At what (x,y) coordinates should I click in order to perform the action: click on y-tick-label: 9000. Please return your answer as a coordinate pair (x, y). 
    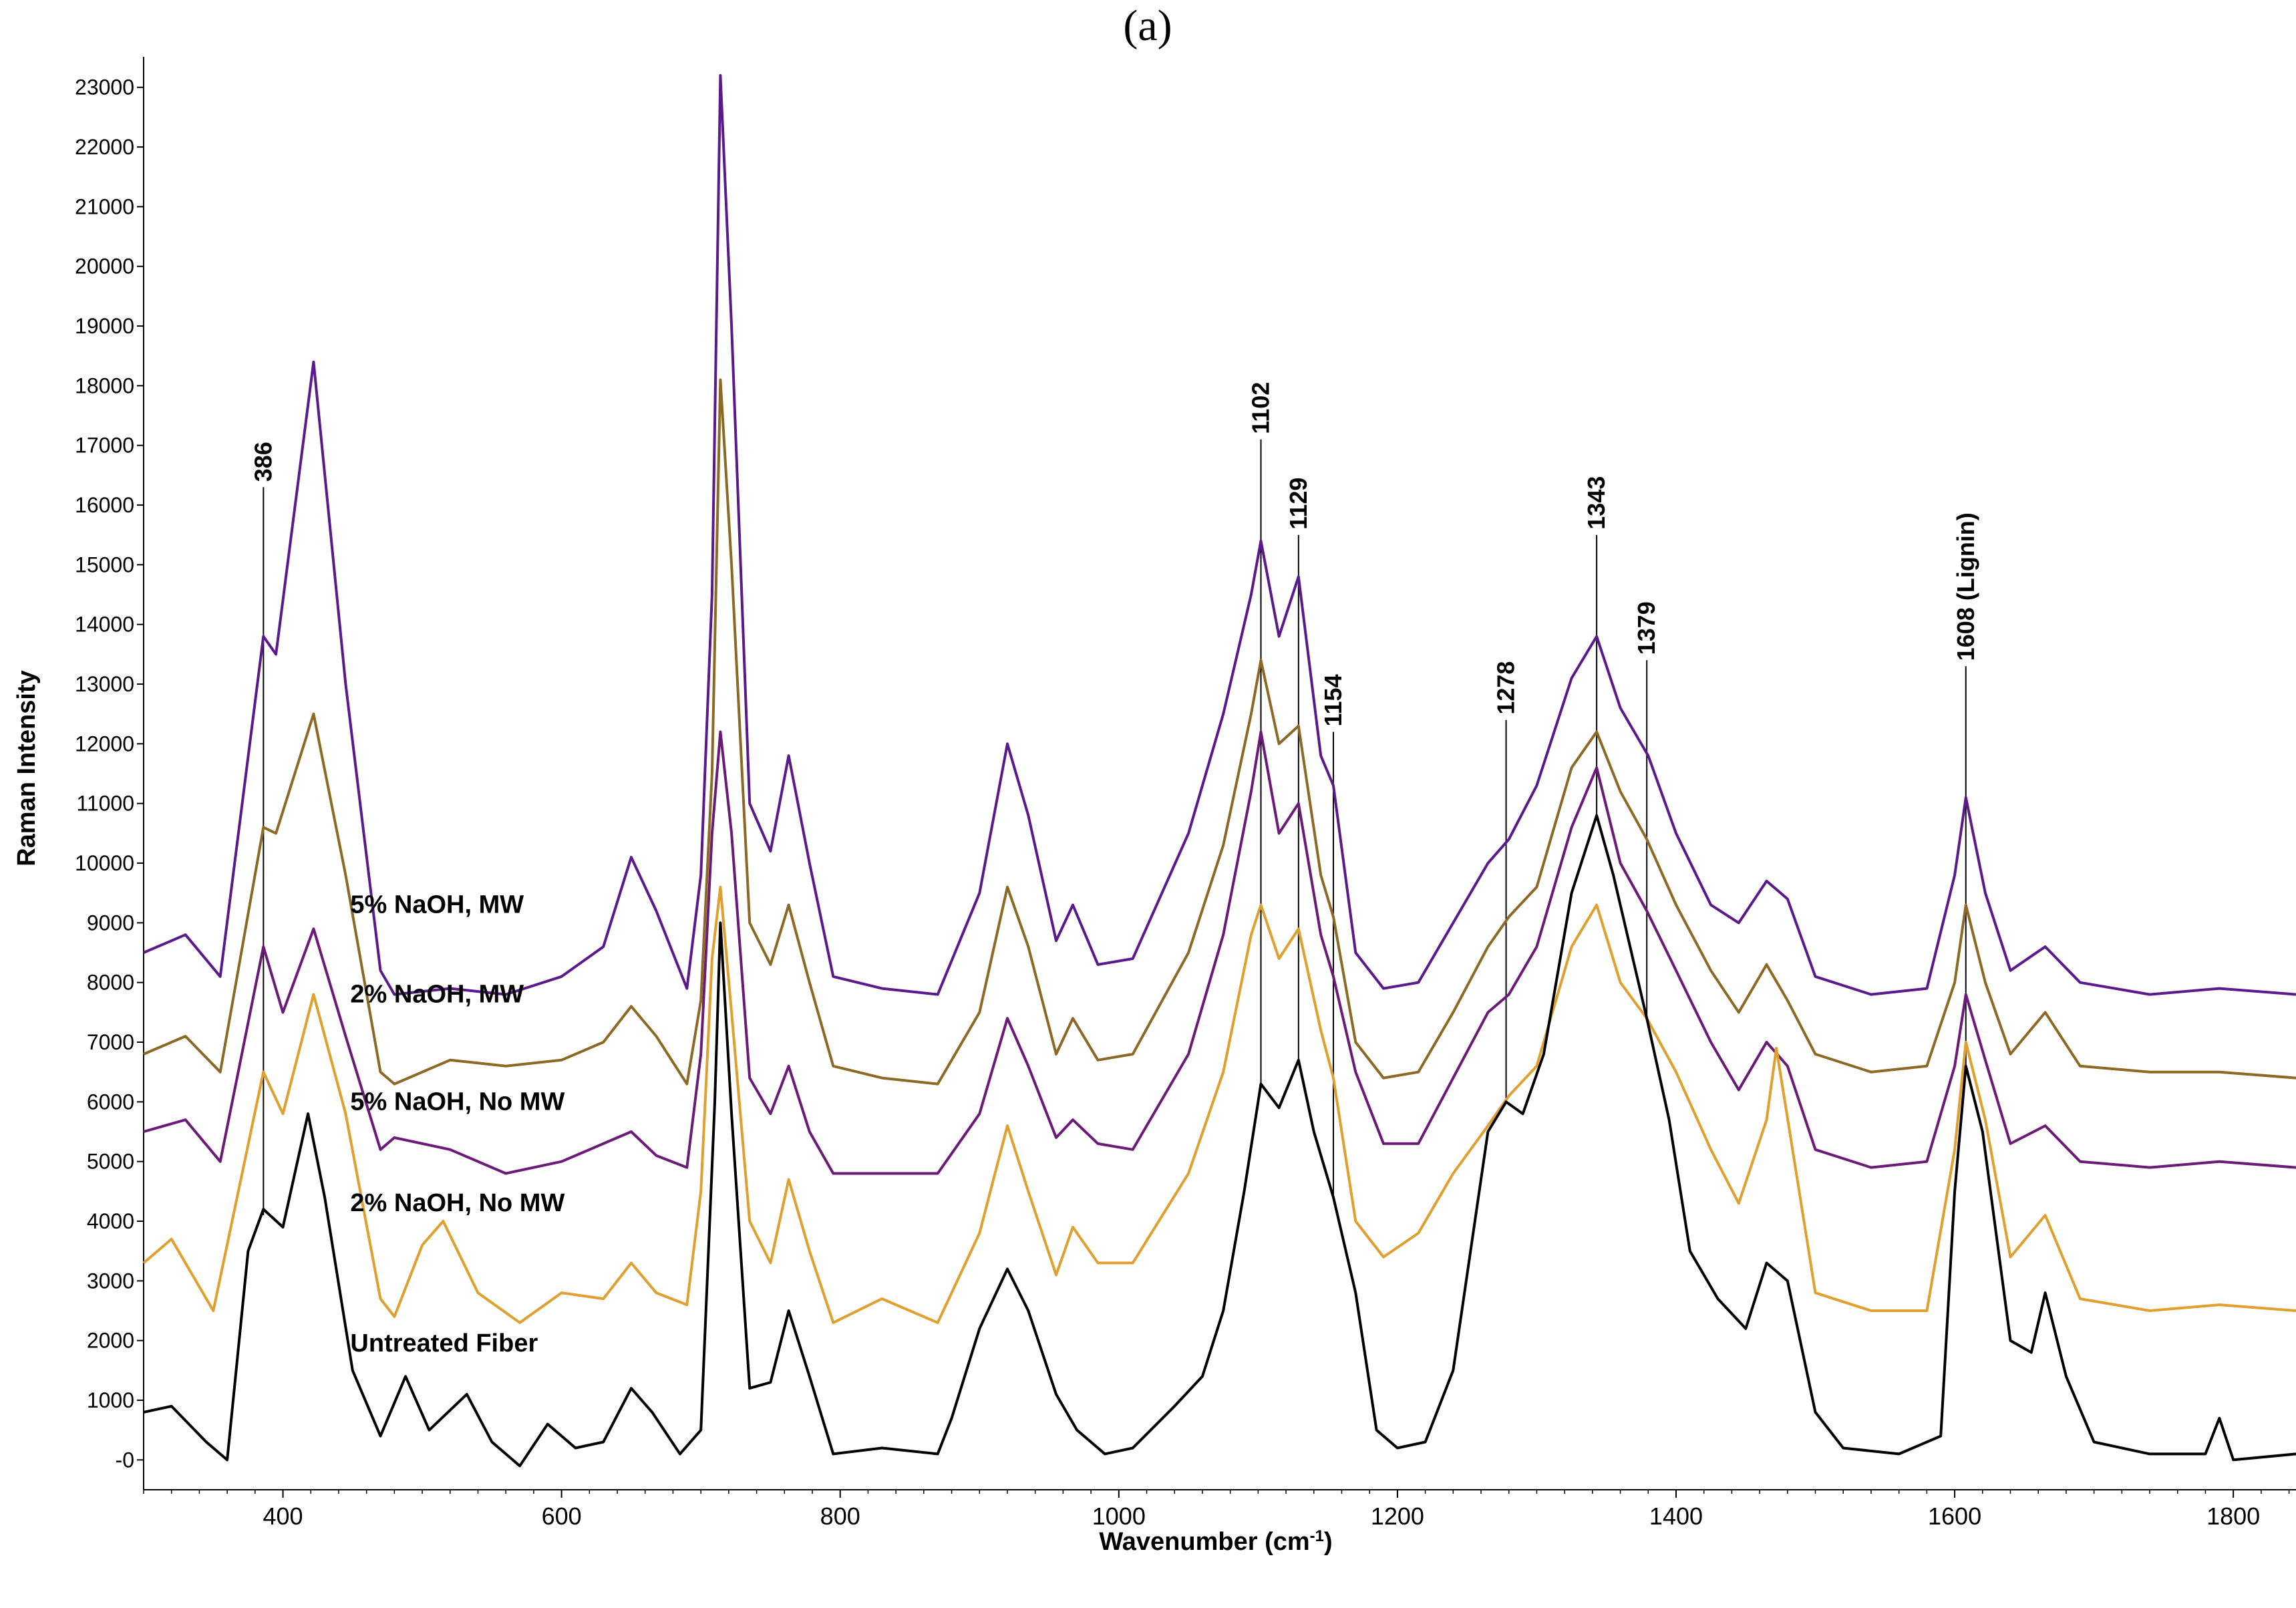
    Looking at the image, I should click on (110, 923).